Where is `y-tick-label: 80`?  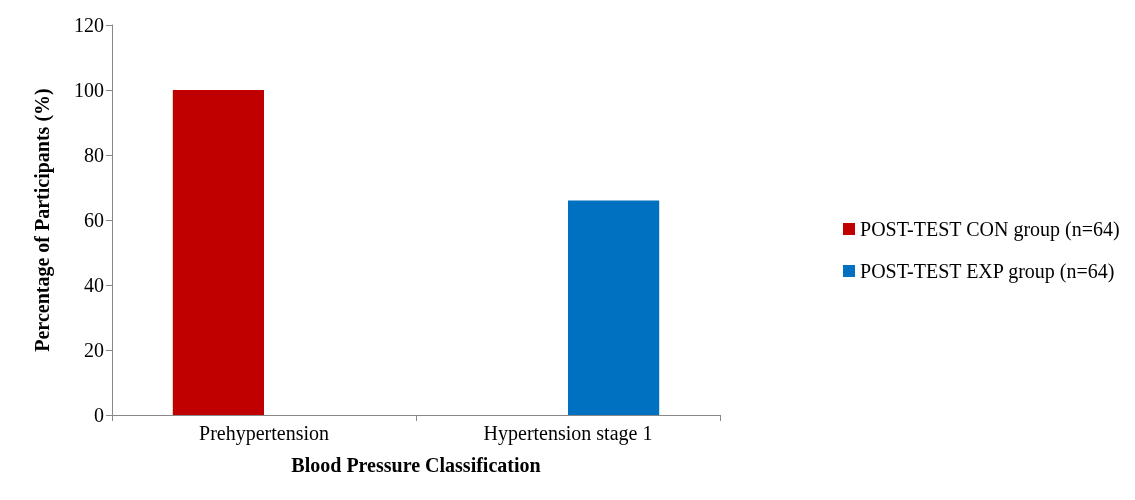 y-tick-label: 80 is located at coordinates (94, 155).